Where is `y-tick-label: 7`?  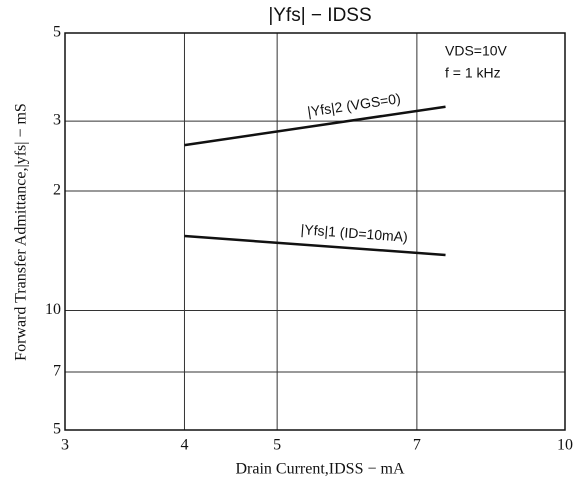
y-tick-label: 7 is located at coordinates (57, 371).